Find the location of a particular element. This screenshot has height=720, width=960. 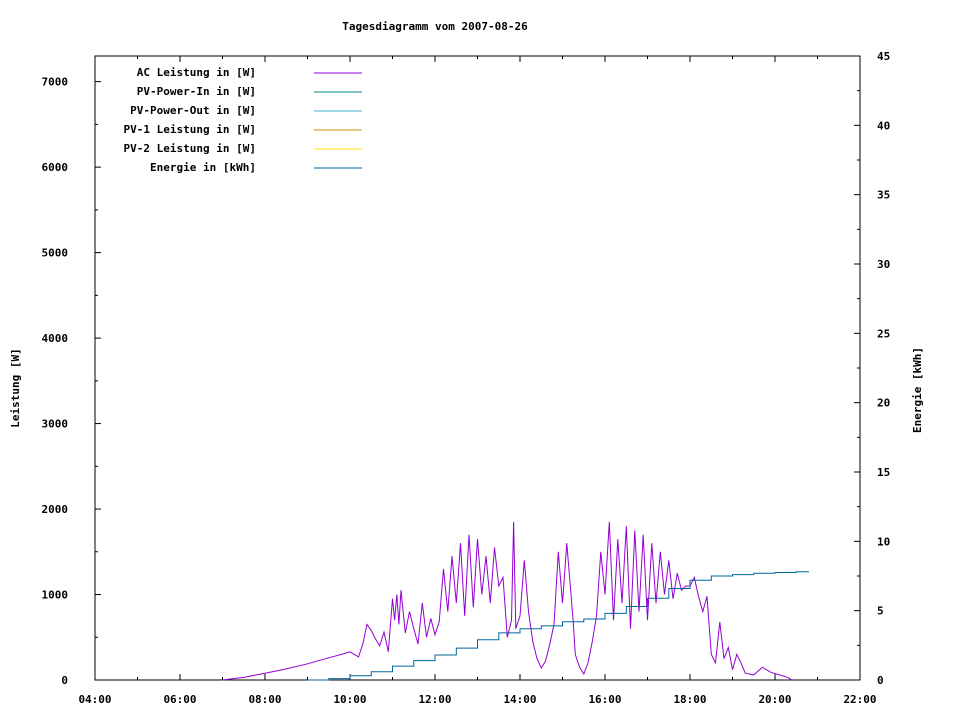

legend-label: Energie in [kWh] is located at coordinates (203, 167).